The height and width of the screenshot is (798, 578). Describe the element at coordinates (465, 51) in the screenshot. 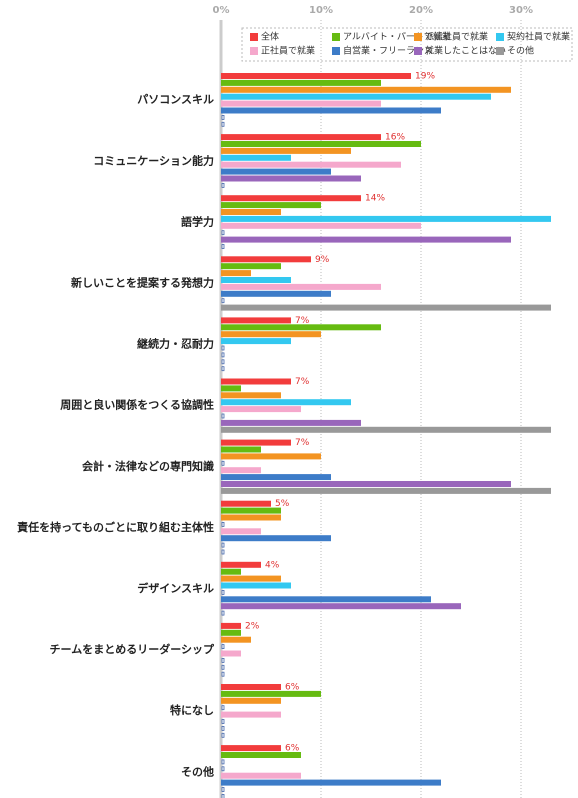

I see `legend-label: 就業したことはない` at that location.